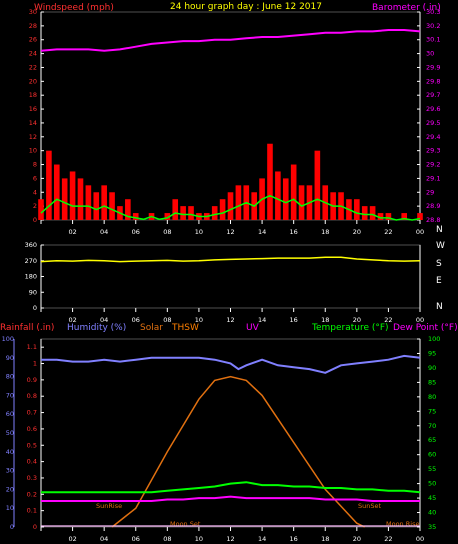  Describe the element at coordinates (388, 320) in the screenshot. I see `direction-x-tick-label: 22` at that location.